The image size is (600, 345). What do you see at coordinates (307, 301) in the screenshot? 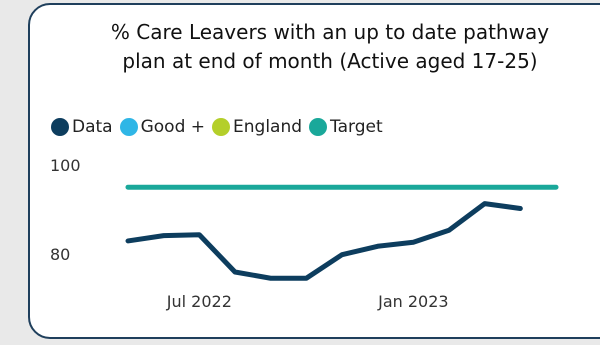
I see `x-axis-ticks: Jul 2022 Jan 2023` at bounding box center [307, 301].